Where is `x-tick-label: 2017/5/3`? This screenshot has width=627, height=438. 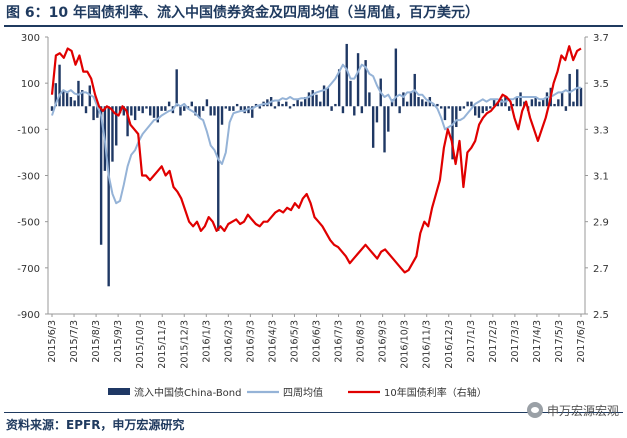
x-tick-label: 2017/5/3 is located at coordinates (559, 341).